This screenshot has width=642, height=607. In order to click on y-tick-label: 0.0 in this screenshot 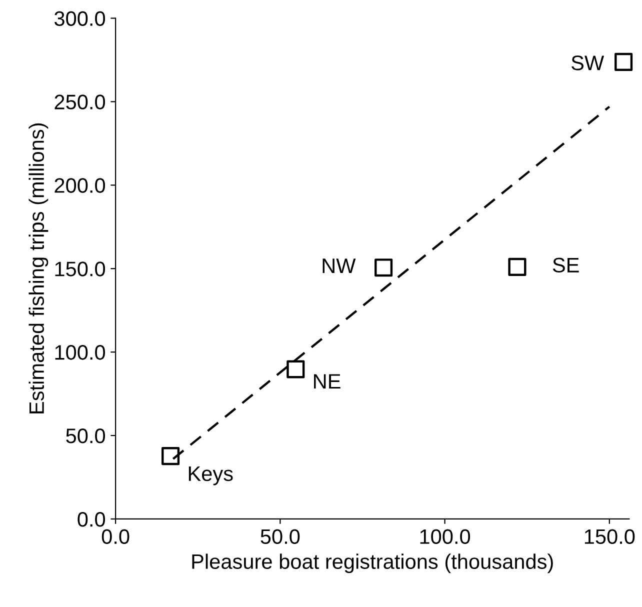, I will do `click(92, 519)`.